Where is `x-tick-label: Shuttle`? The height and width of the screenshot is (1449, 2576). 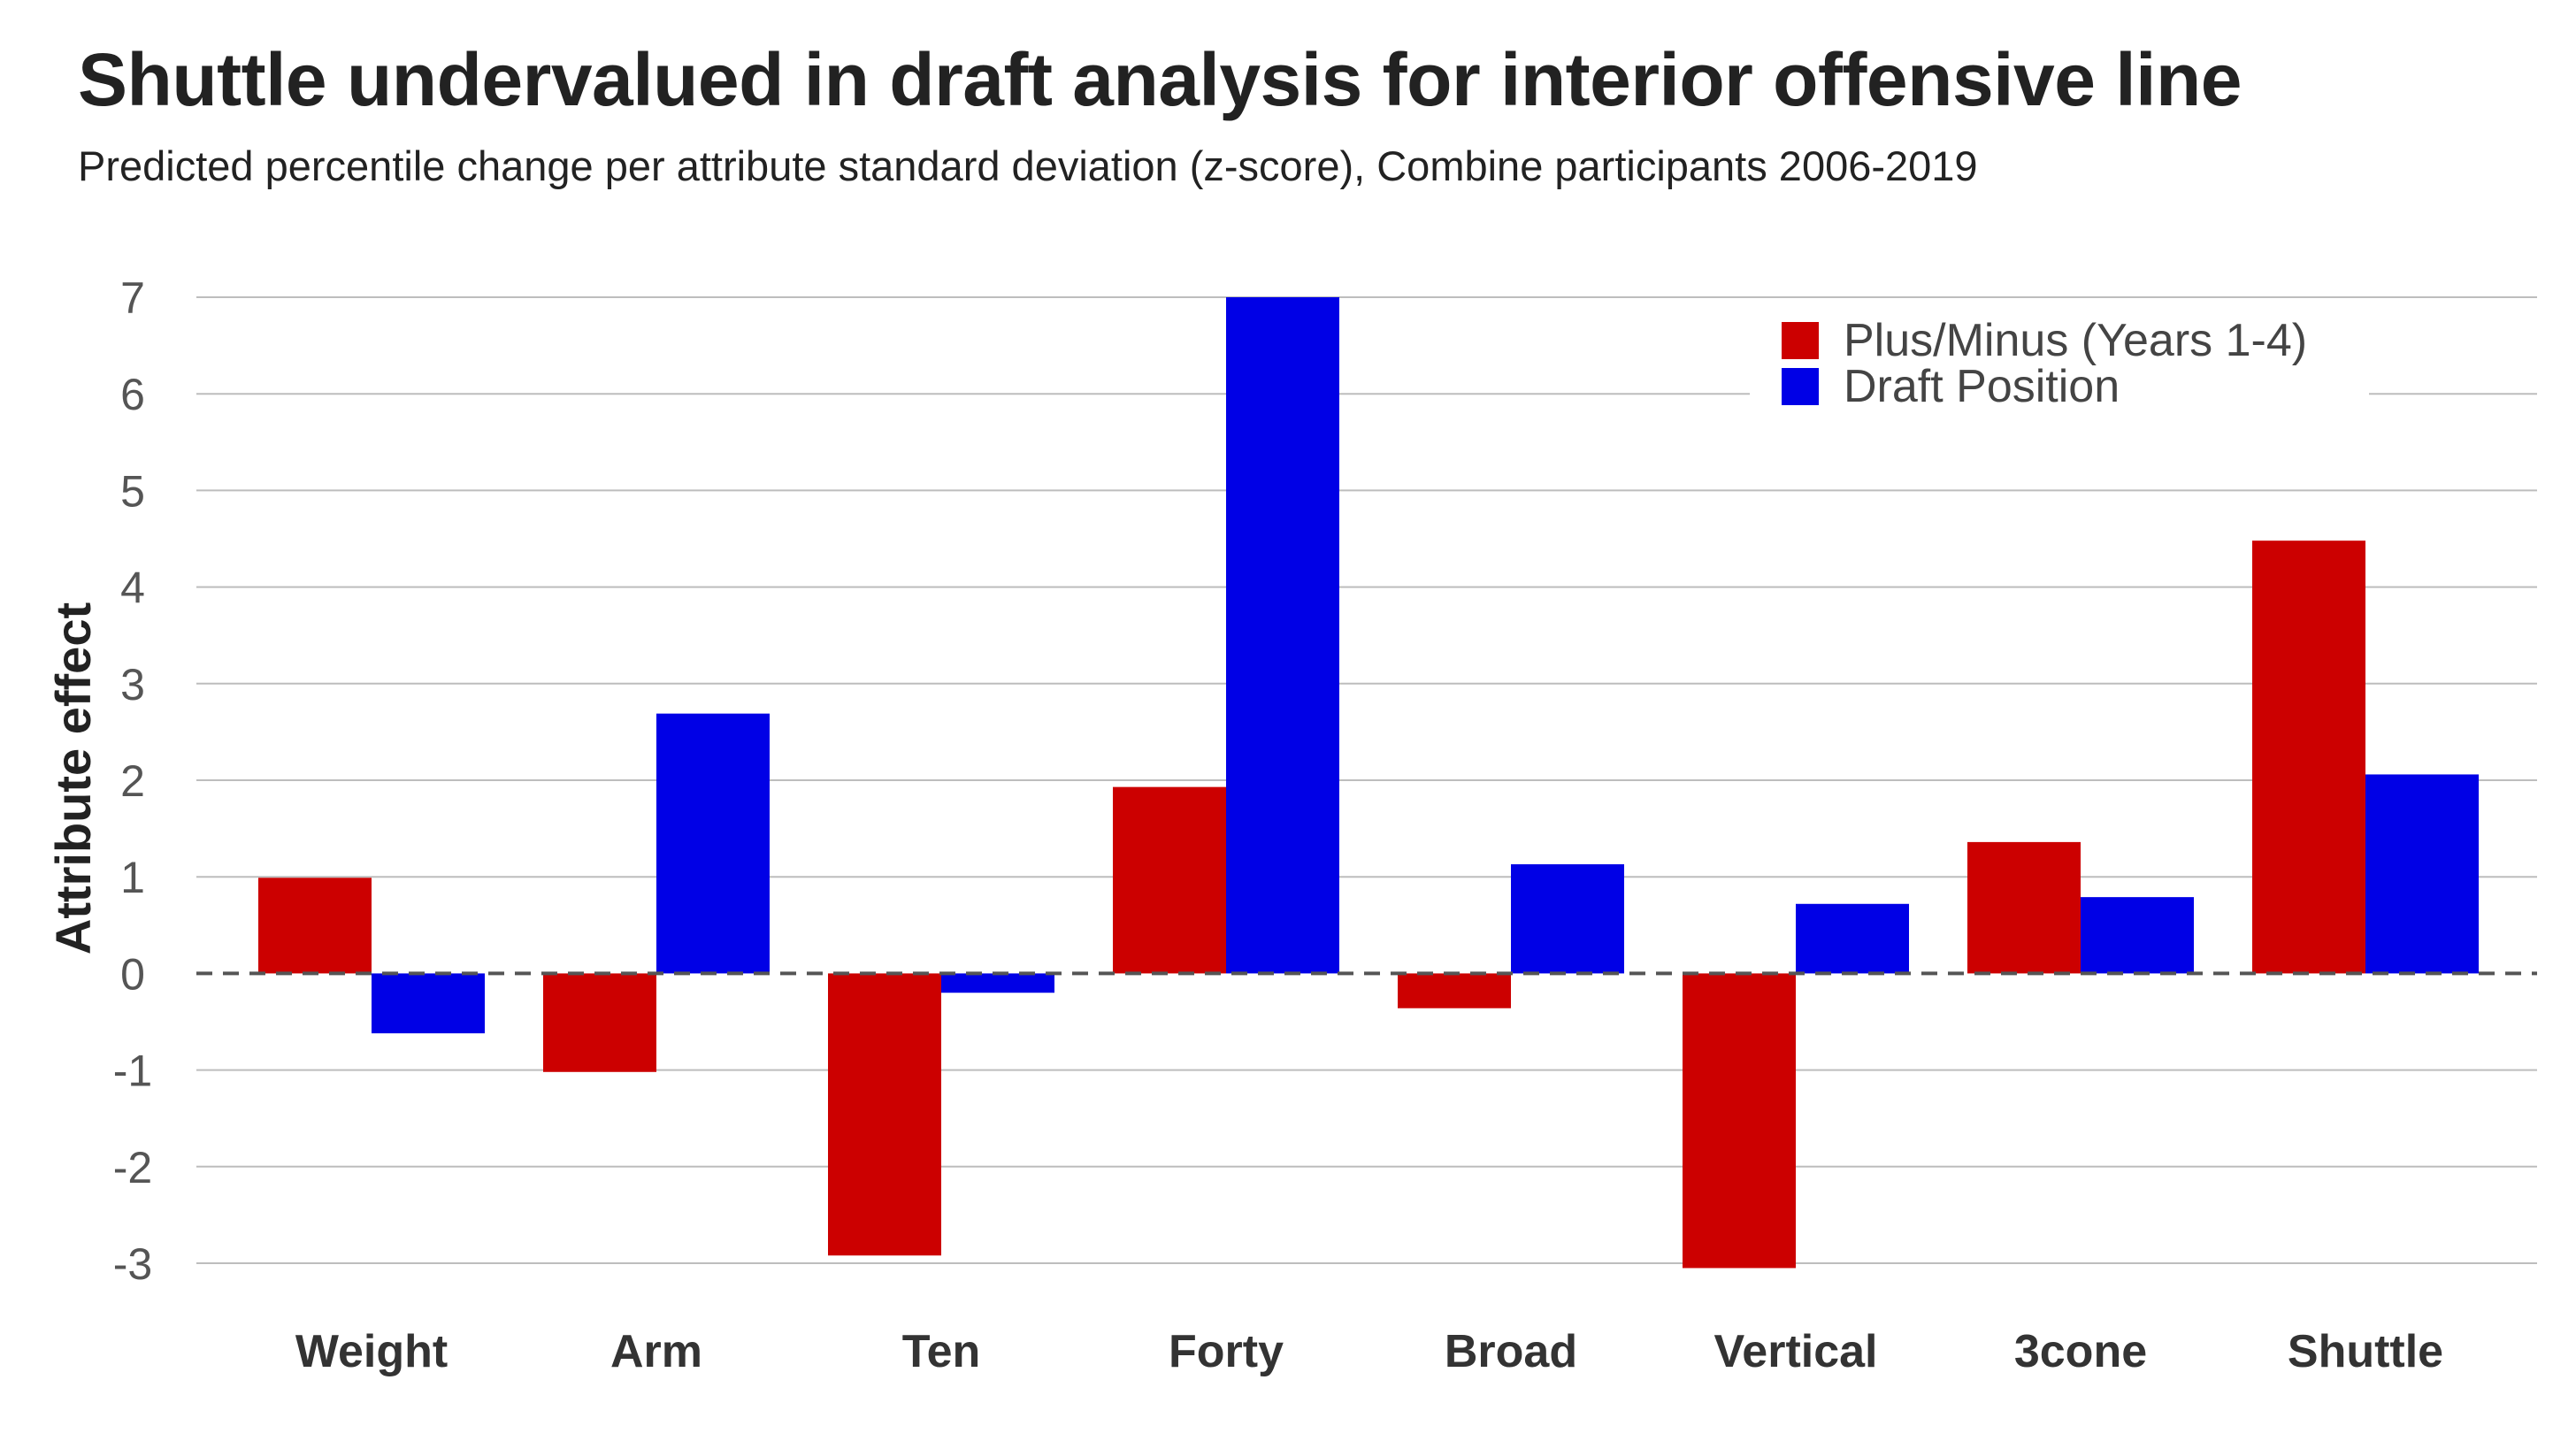
x-tick-label: Shuttle is located at coordinates (2365, 1351).